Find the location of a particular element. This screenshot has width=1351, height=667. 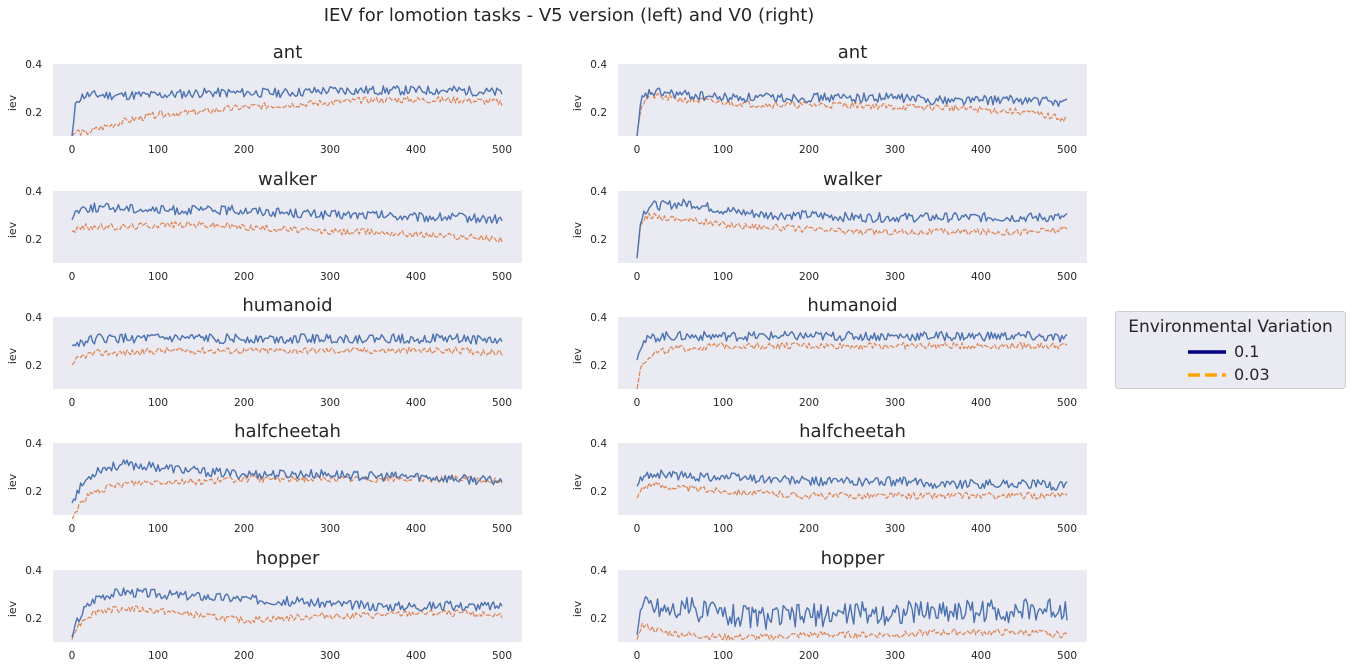

subplot-humanoid-v0: humanoid iev 0.2 0.4 0 100 200 300 400 500 is located at coordinates (829, 352).